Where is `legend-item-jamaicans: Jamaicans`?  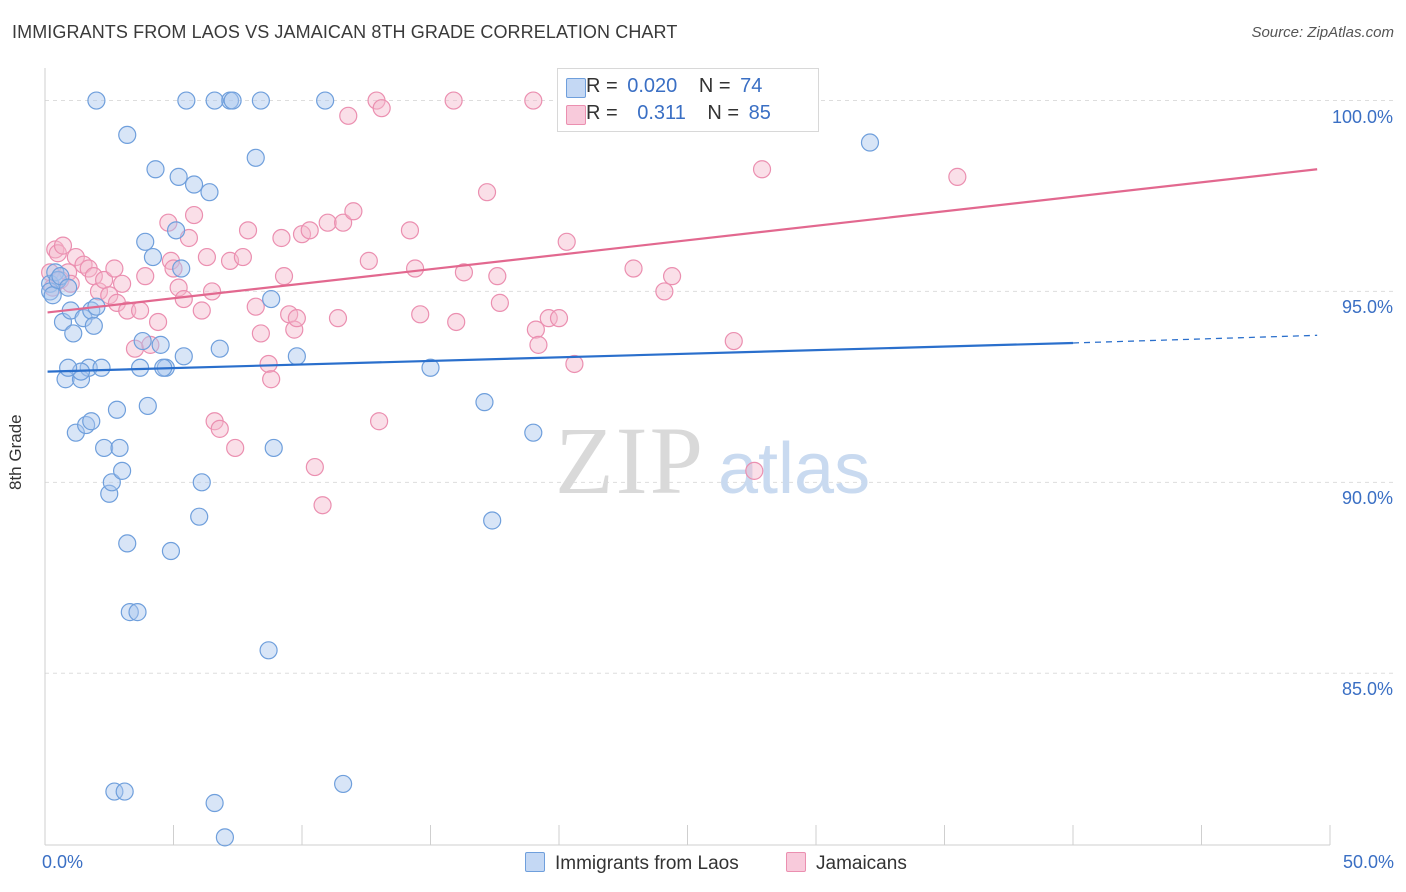 legend-item-jamaicans: Jamaicans is located at coordinates (846, 863).